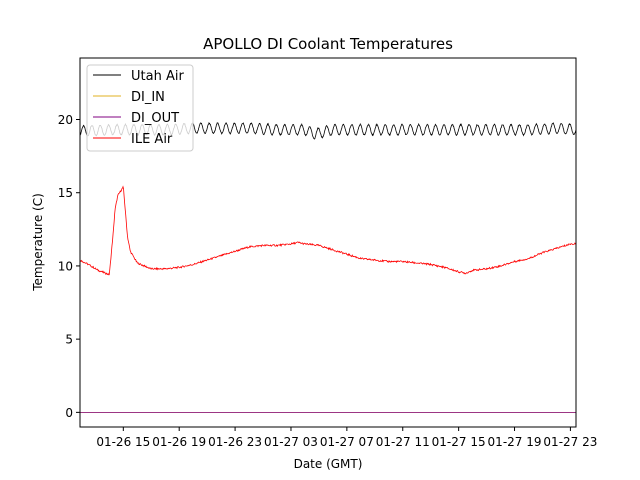 This screenshot has width=640, height=480. Describe the element at coordinates (155, 118) in the screenshot. I see `legend-label: DI_OUT` at that location.